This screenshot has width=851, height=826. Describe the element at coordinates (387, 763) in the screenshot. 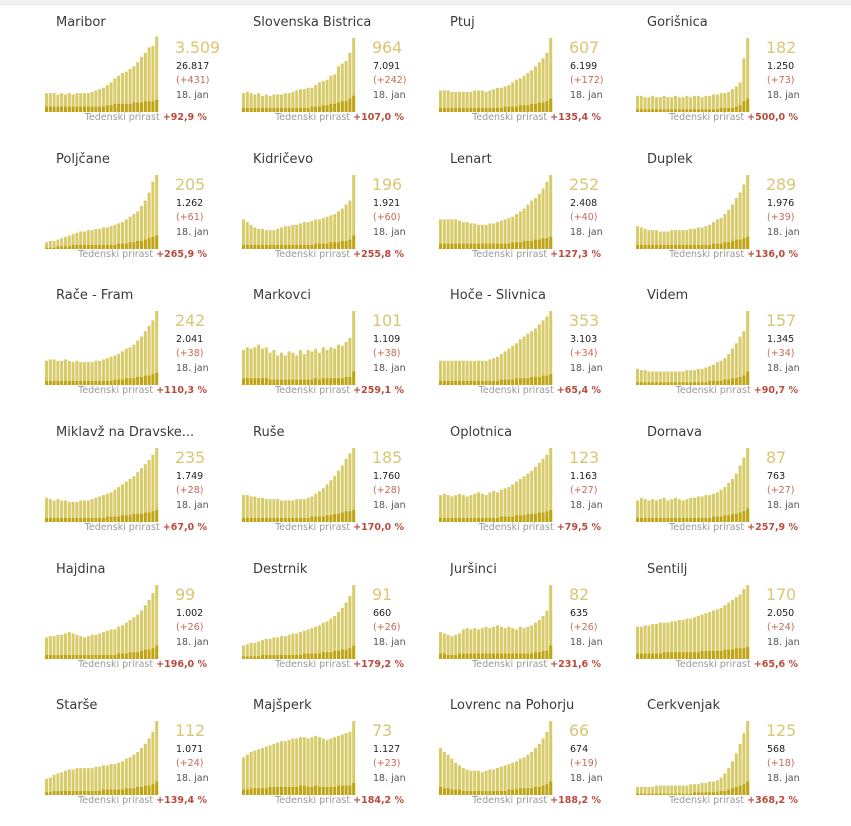

I see `daily-increase: (+23)` at that location.